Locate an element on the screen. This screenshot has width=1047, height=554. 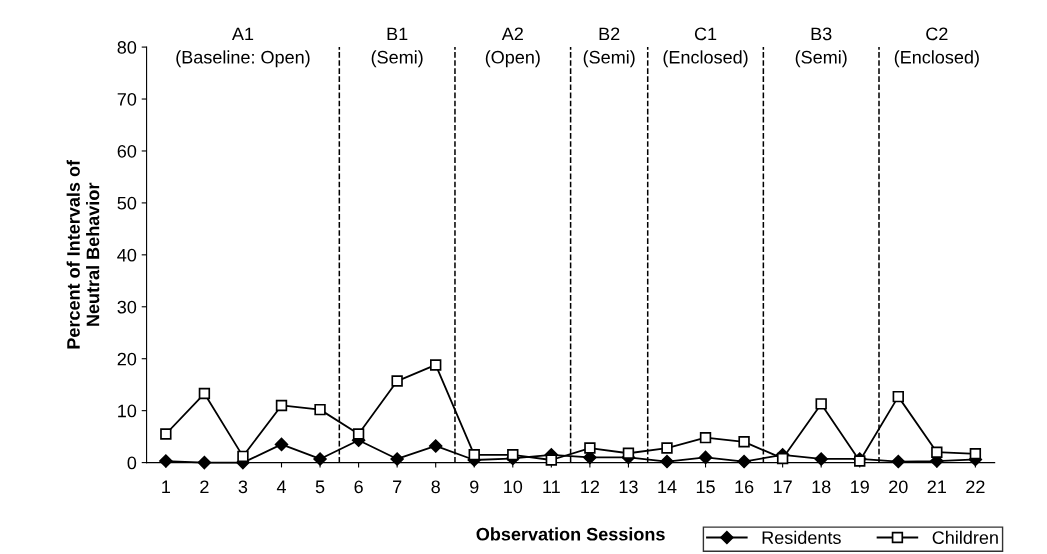
x-axis-title: Observation Sessions is located at coordinates (570, 534).